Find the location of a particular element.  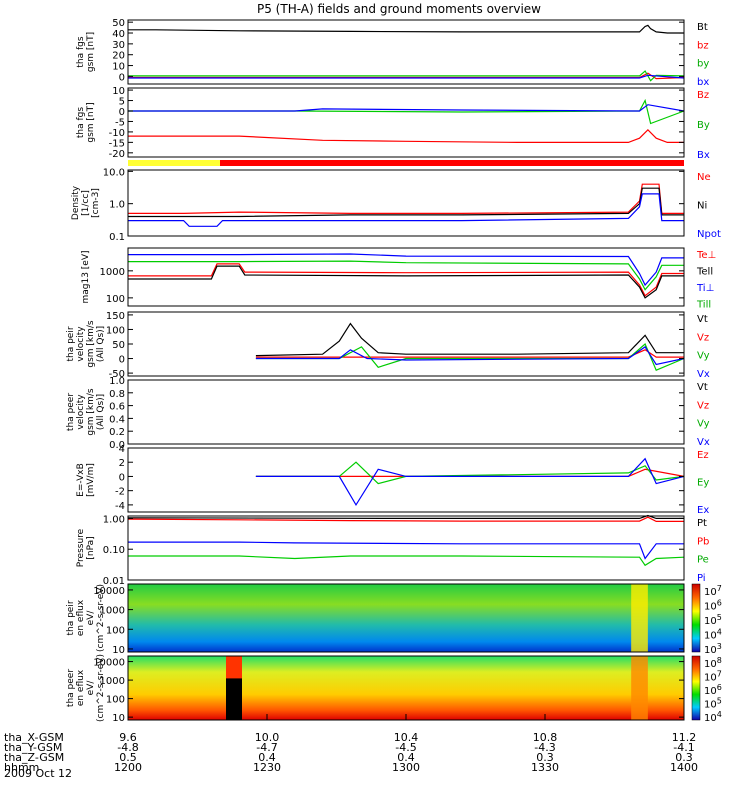

series-Ne is located at coordinates (406, 198).